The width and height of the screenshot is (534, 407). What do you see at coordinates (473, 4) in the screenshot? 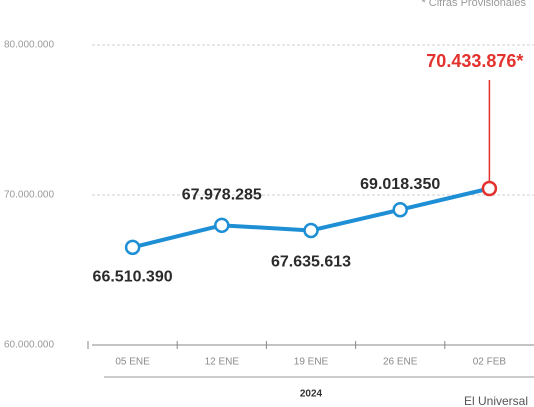
I see `note: * Cifras Provisionales` at bounding box center [473, 4].